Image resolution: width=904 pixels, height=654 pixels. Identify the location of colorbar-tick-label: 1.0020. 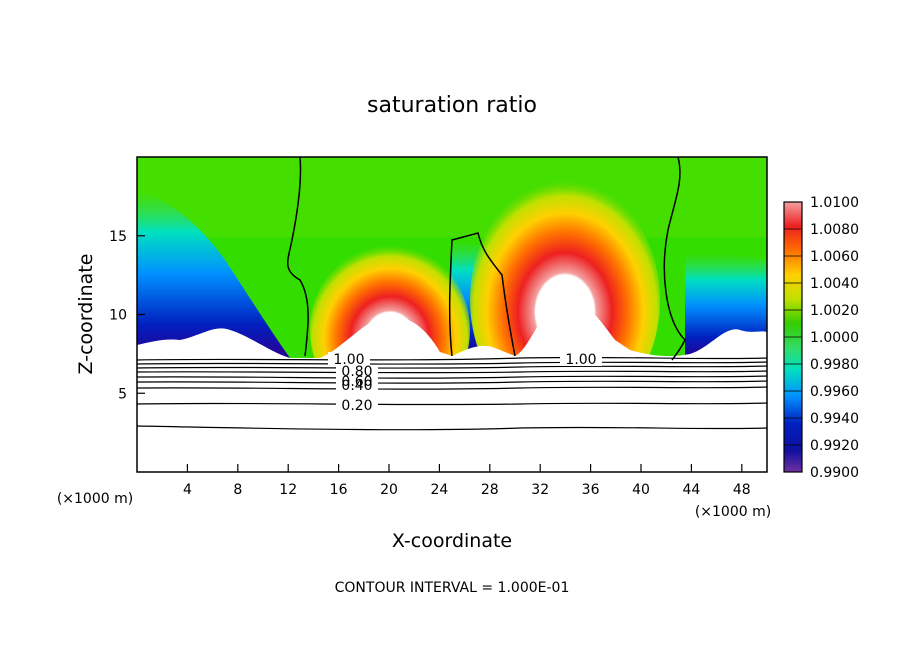
(834, 311).